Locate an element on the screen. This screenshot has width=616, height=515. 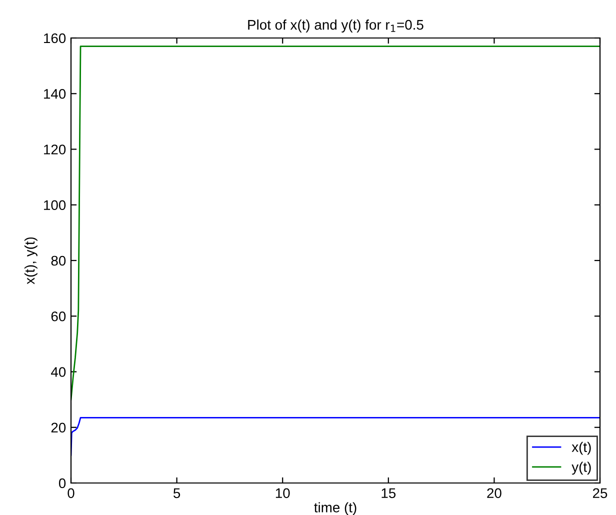
line-series is located at coordinates (335, 436).